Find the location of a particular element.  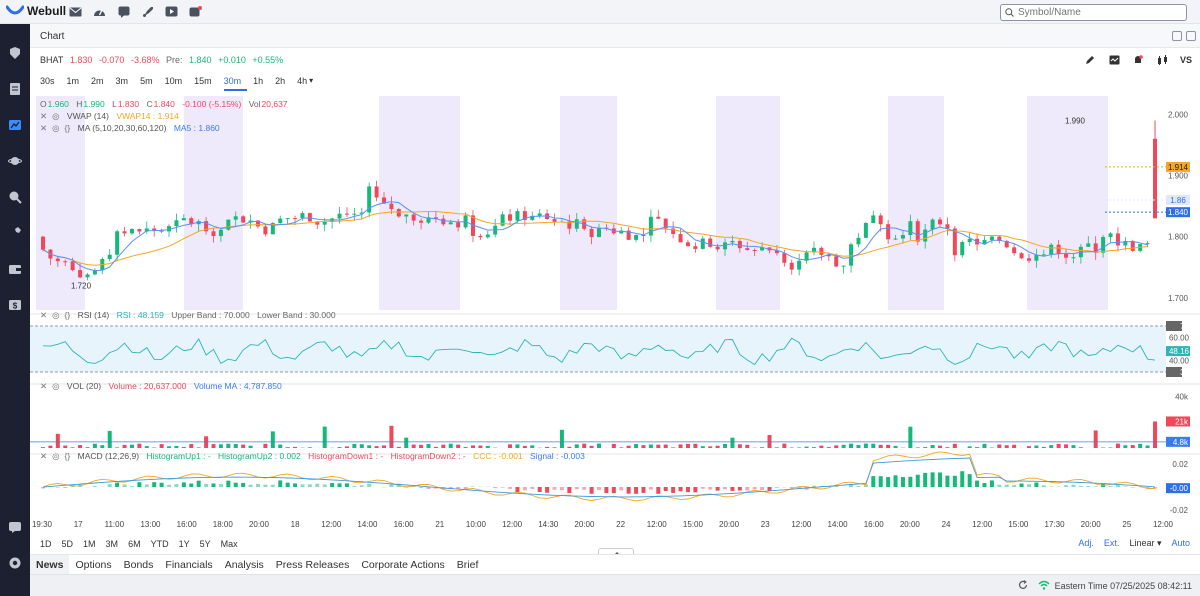

scale-select: Linear ▾ is located at coordinates (1145, 543).